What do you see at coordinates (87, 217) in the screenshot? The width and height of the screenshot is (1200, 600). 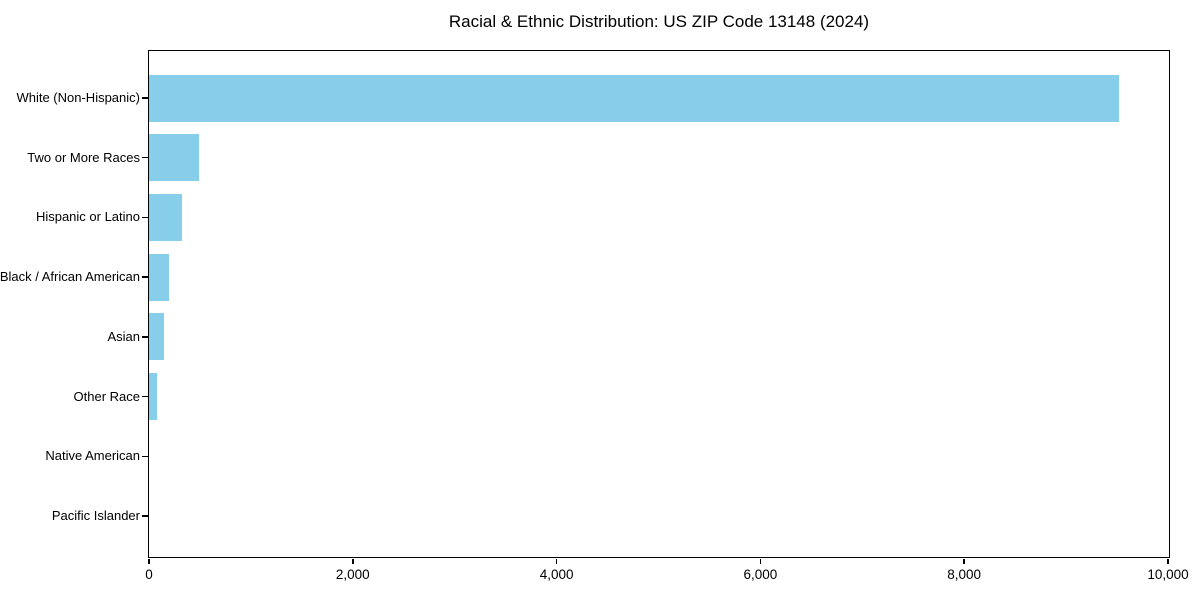 I see `y-axis-label: Hispanic or Latino` at bounding box center [87, 217].